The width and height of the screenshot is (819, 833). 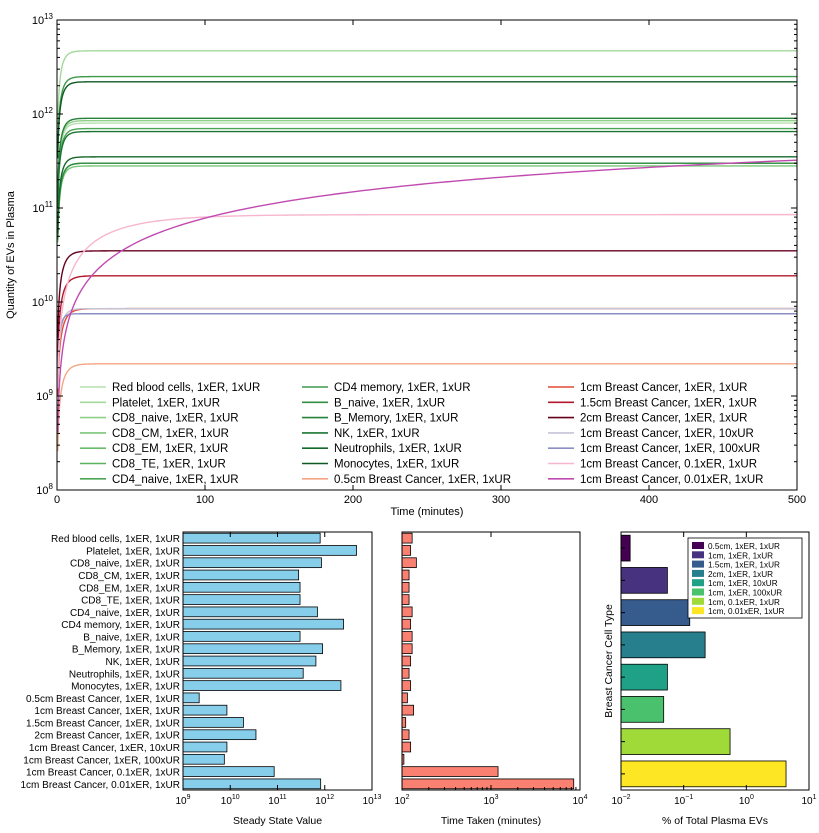 What do you see at coordinates (671, 480) in the screenshot?
I see `legend-label-20: 1cm Breast Cancer, 0.01xER, 1xUR` at bounding box center [671, 480].